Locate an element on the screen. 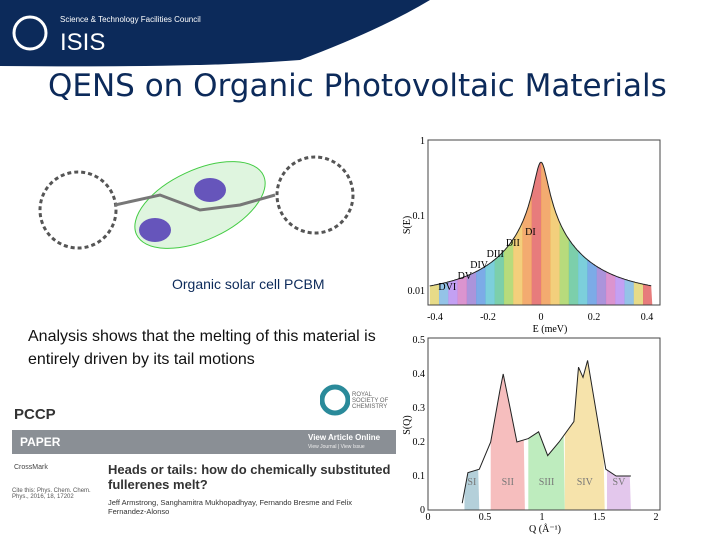 This screenshot has height=540, width=720. band-label: DI is located at coordinates (530, 232).